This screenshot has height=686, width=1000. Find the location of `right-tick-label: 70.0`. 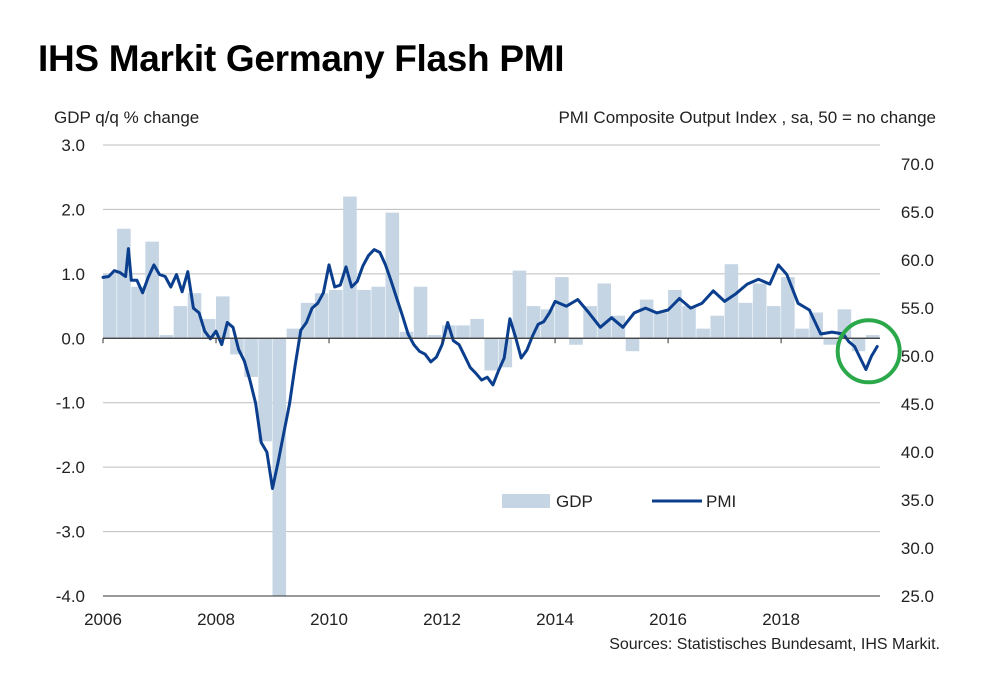

right-tick-label: 70.0 is located at coordinates (917, 164).